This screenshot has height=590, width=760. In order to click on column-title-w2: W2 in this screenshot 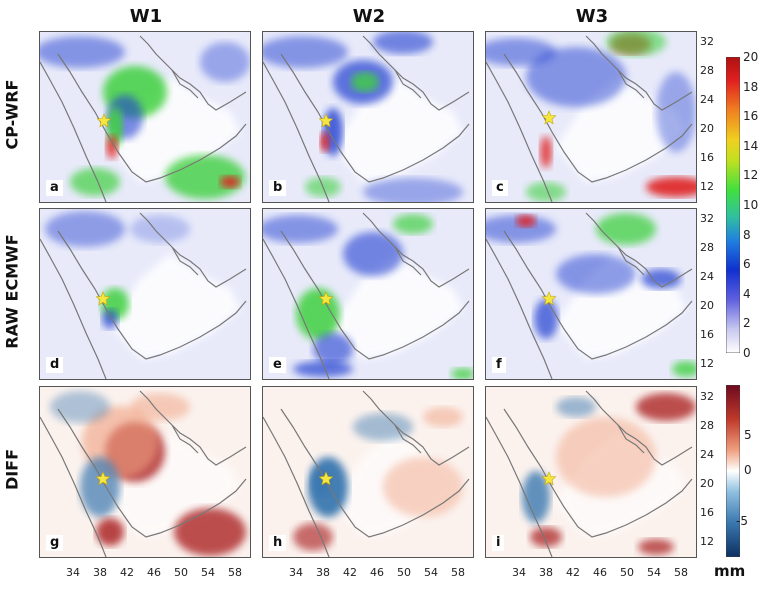, I will do `click(369, 16)`.